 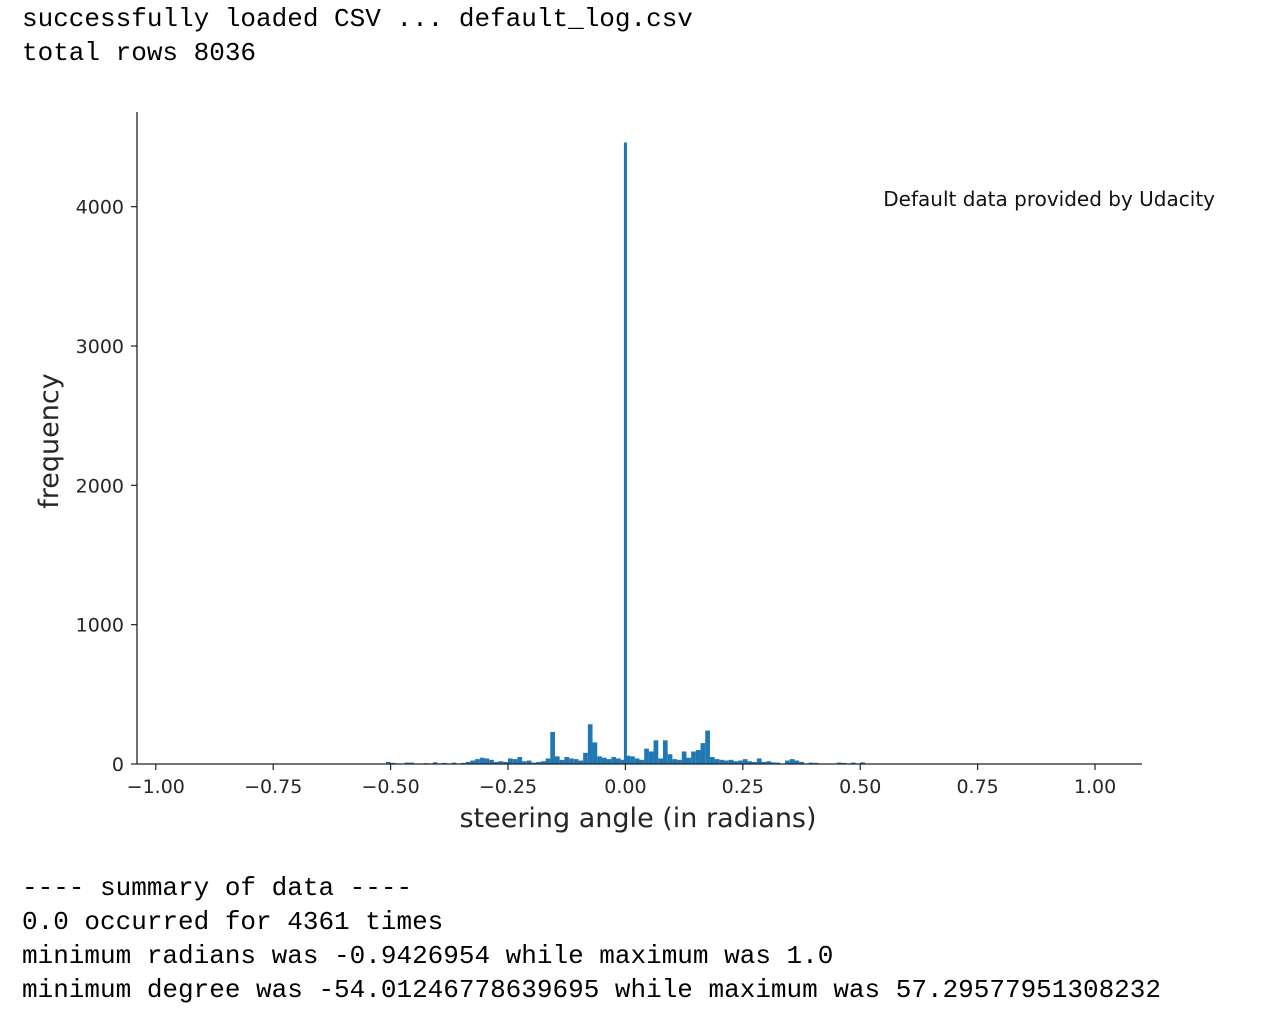 I want to click on output-line: ---- summary of data ----, so click(x=217, y=888).